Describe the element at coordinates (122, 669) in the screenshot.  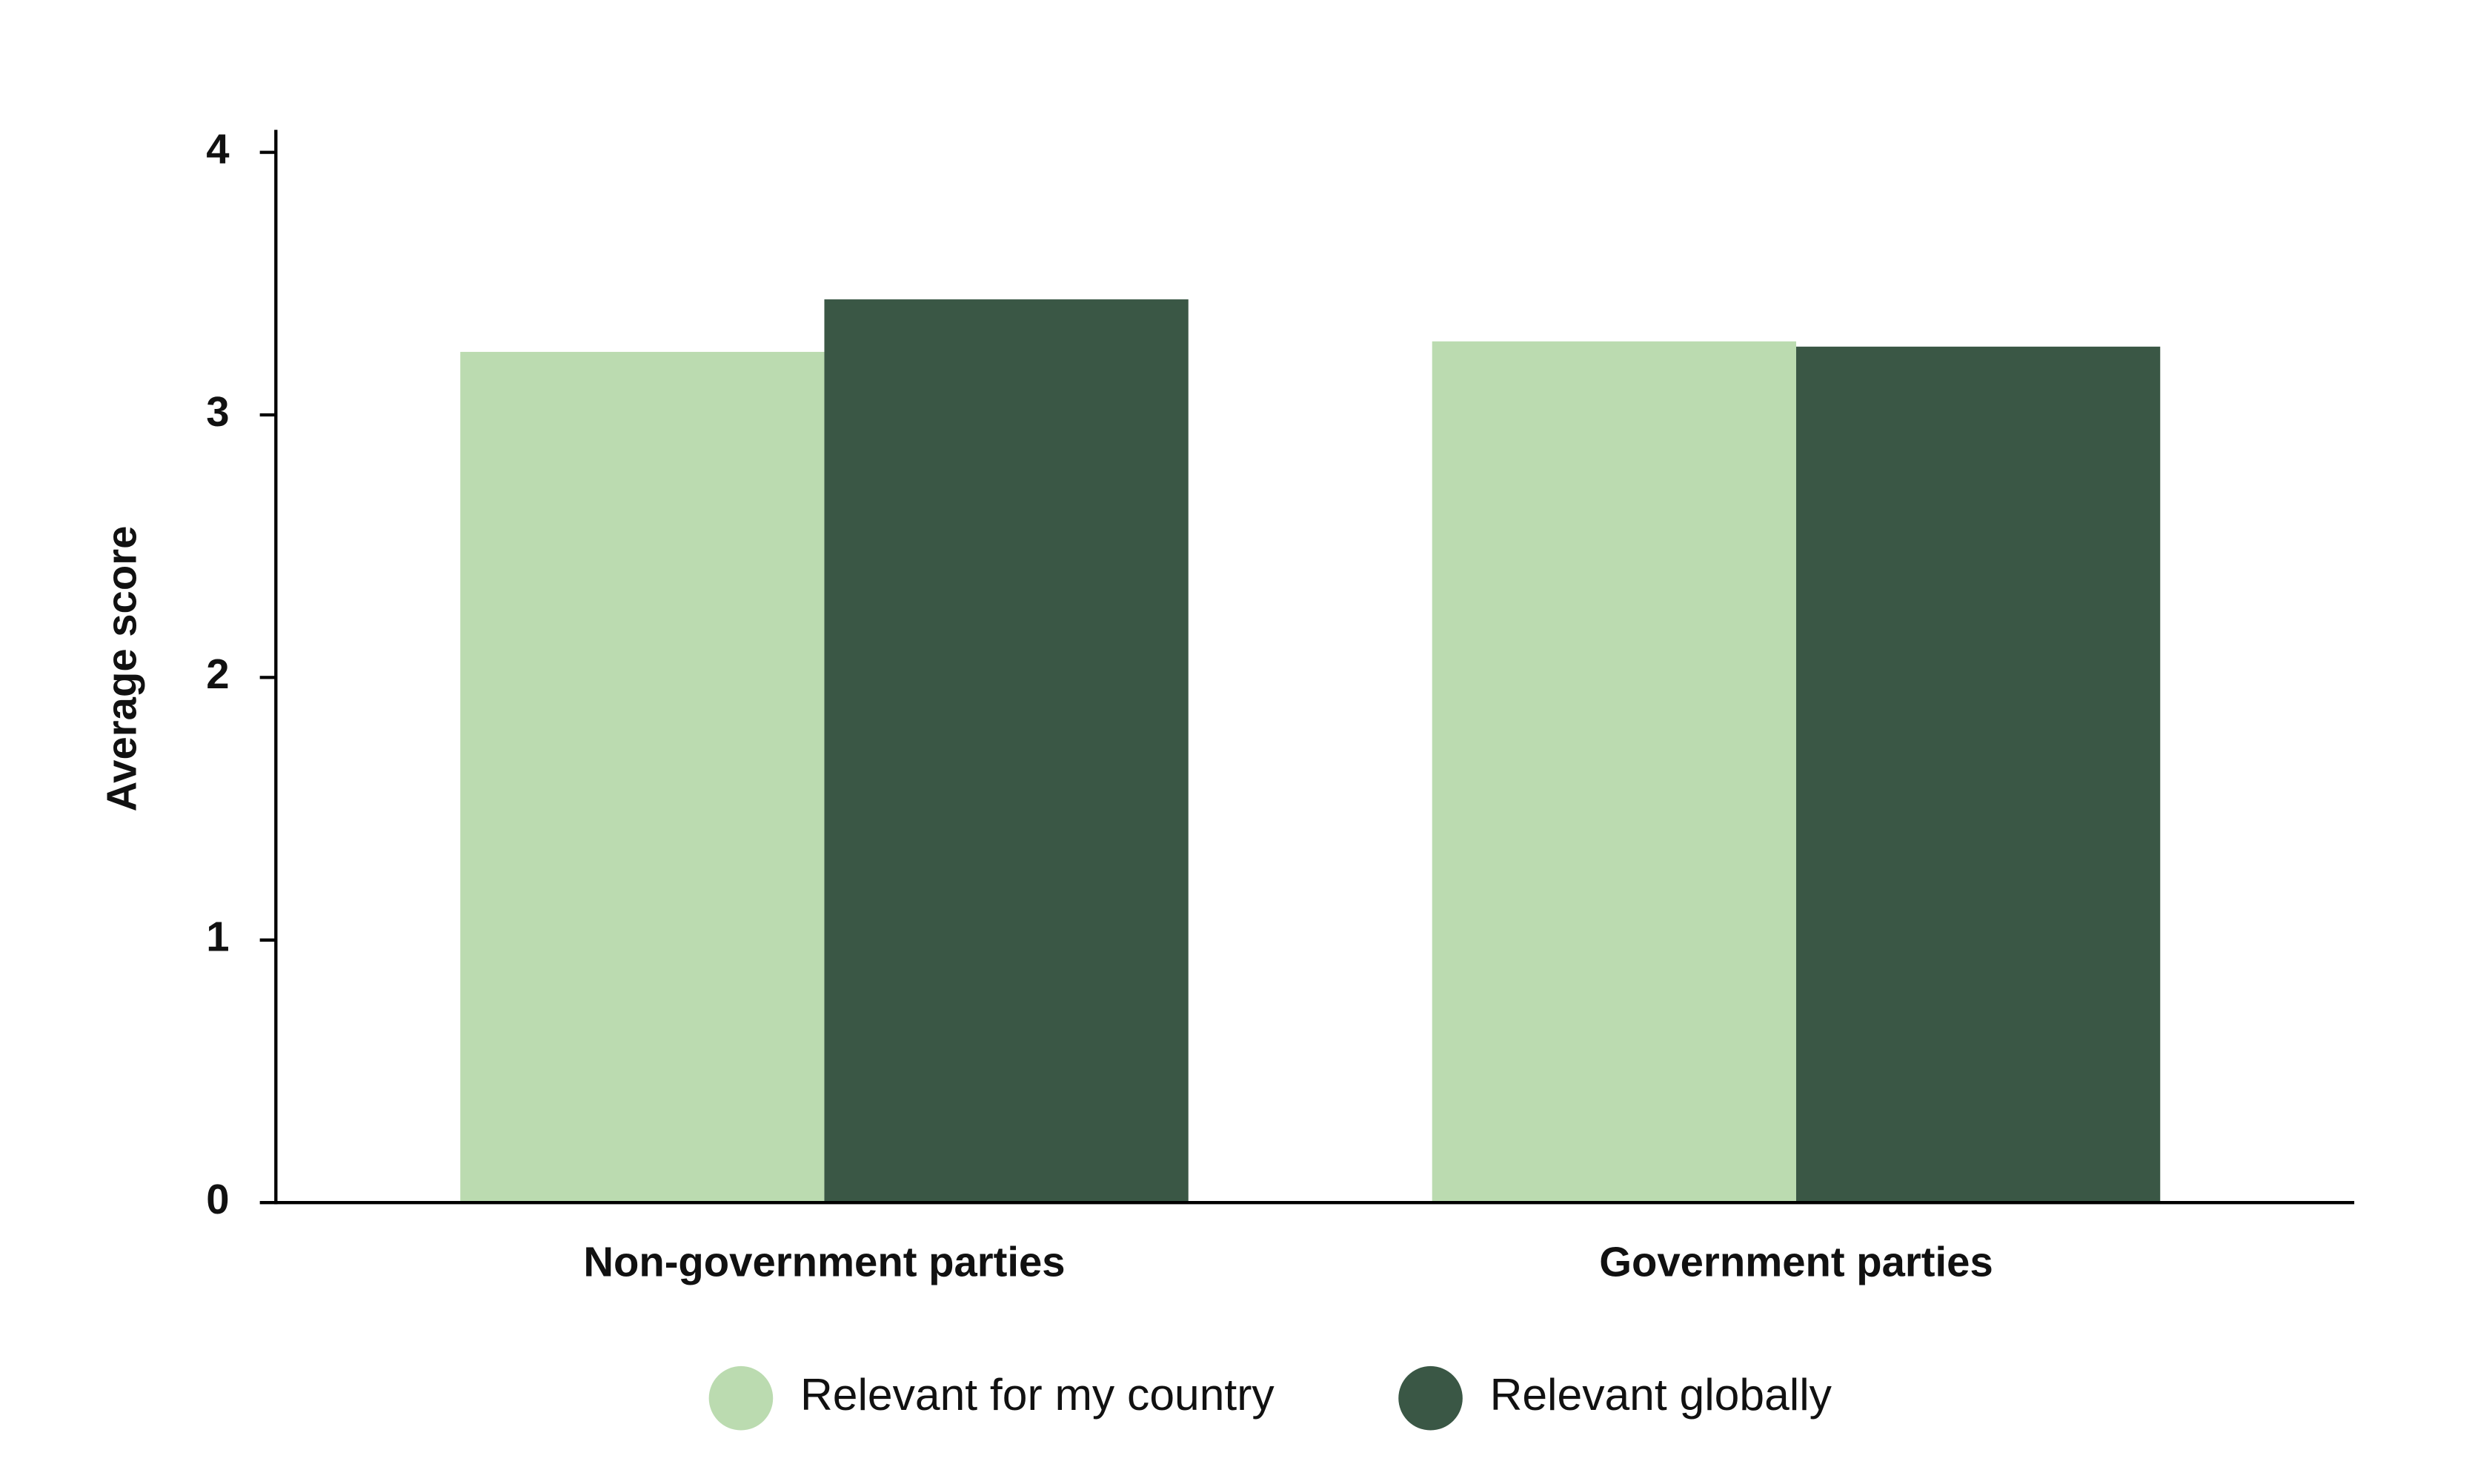
I see `y-axis-title: Average score` at that location.